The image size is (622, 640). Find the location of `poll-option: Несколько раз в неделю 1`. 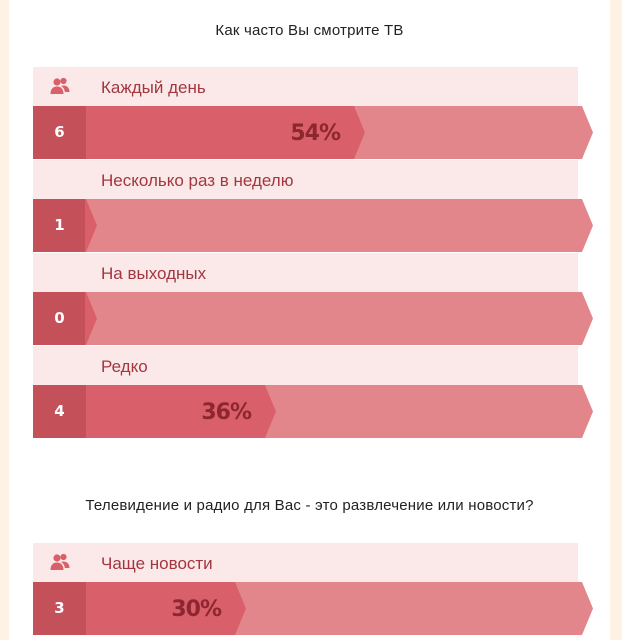

poll-option: Несколько раз в неделю 1 is located at coordinates (313, 206).